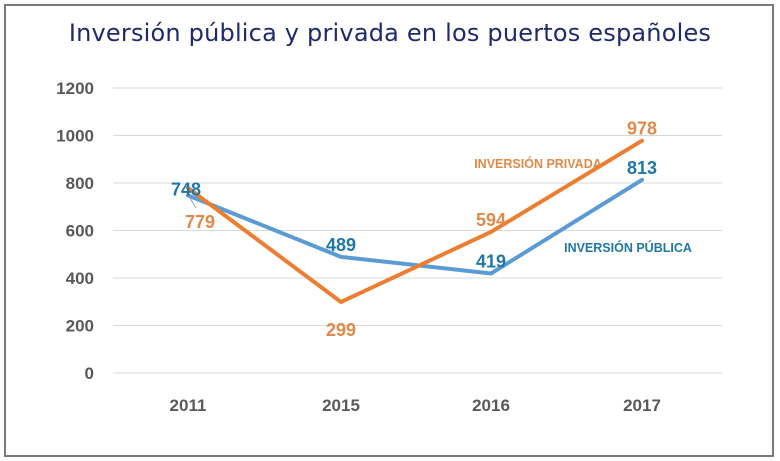 The image size is (780, 461). Describe the element at coordinates (200, 222) in the screenshot. I see `data-label: 779` at that location.